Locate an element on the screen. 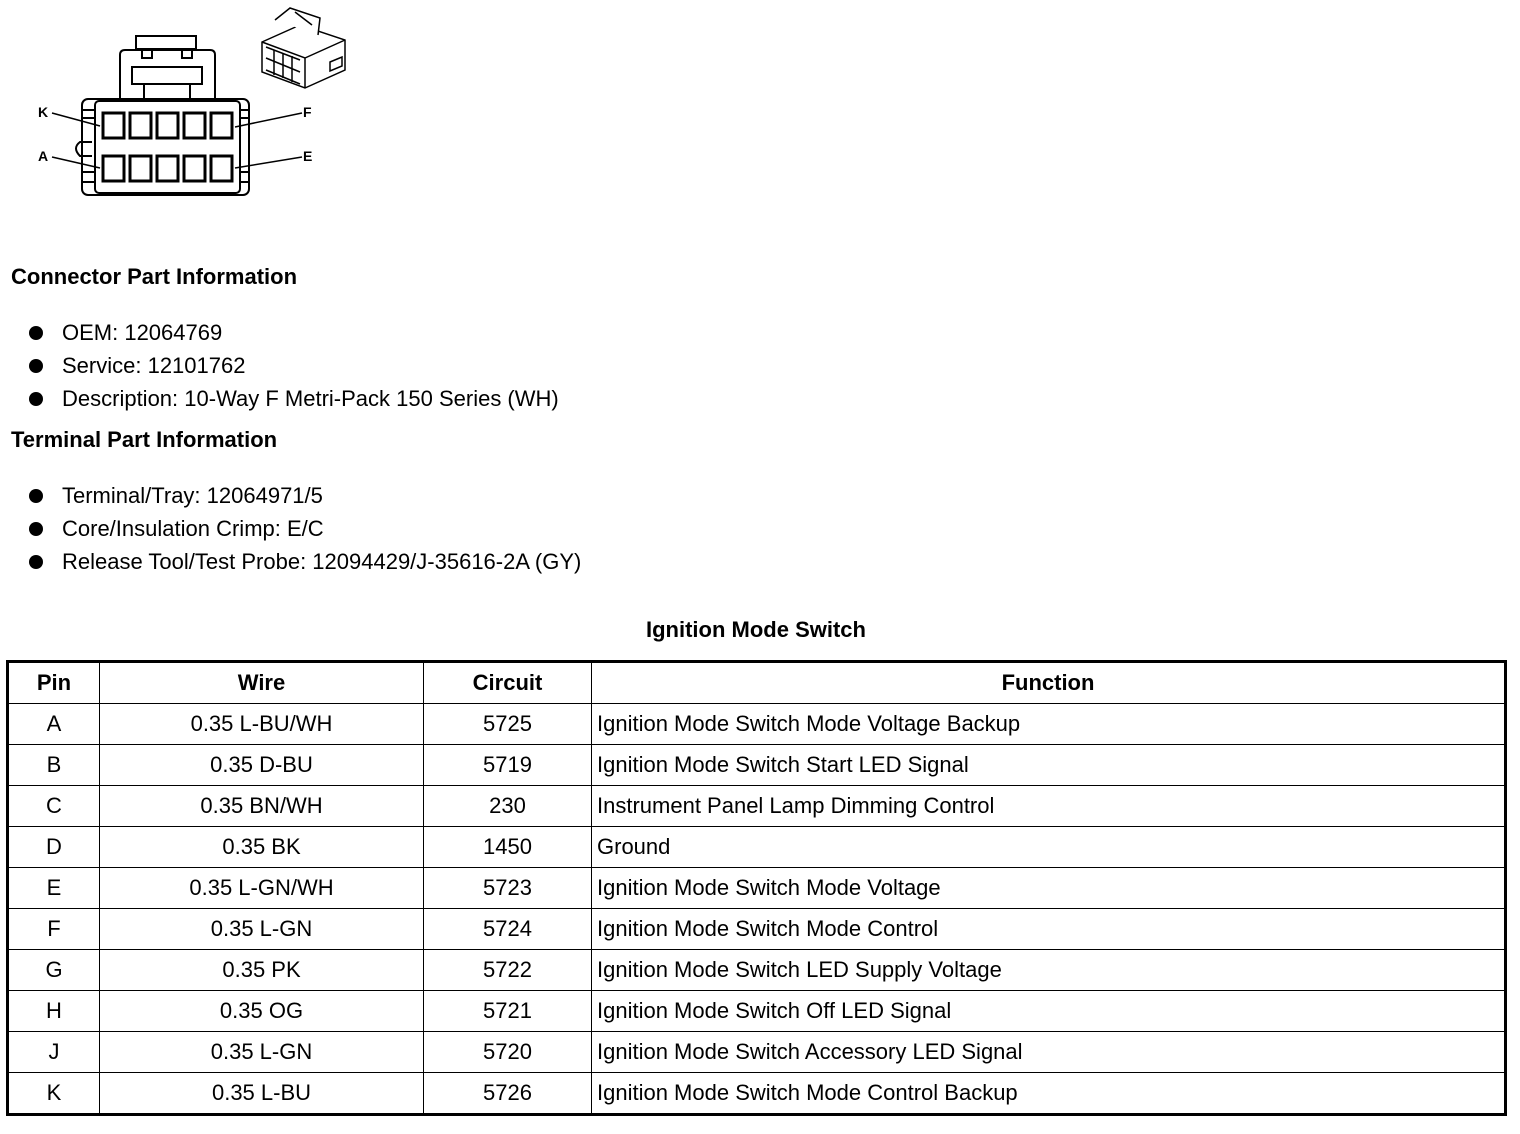 The image size is (1520, 1134). cell-circuit: 5719 is located at coordinates (507, 765).